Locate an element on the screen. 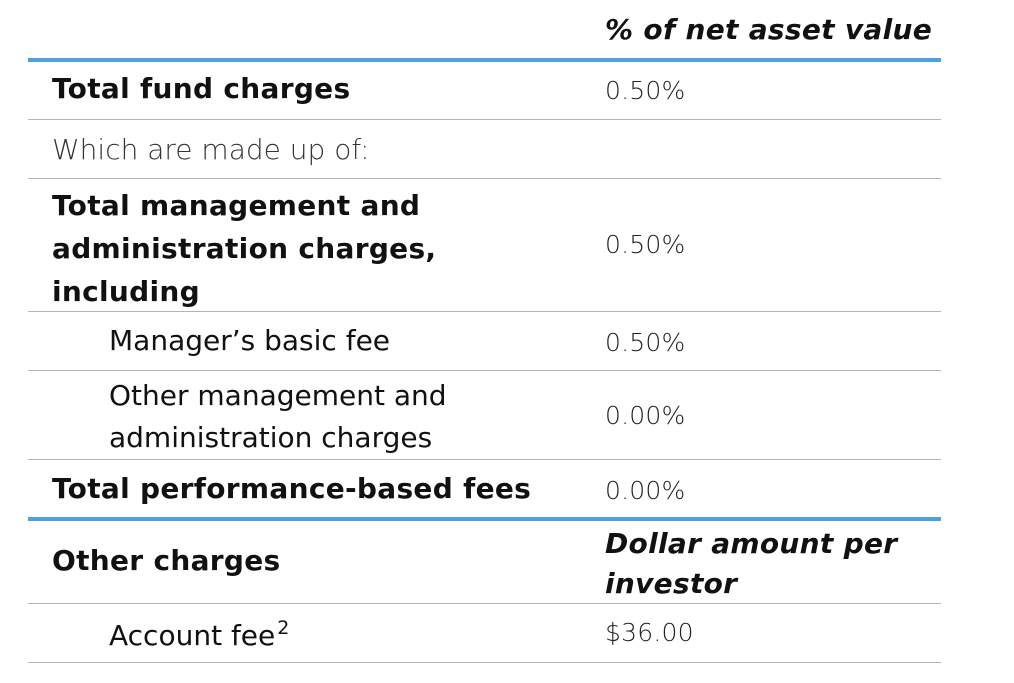 Image resolution: width=1014 pixels, height=683 pixels. column-heading-dollar: Dollar amount per investor is located at coordinates (751, 564).